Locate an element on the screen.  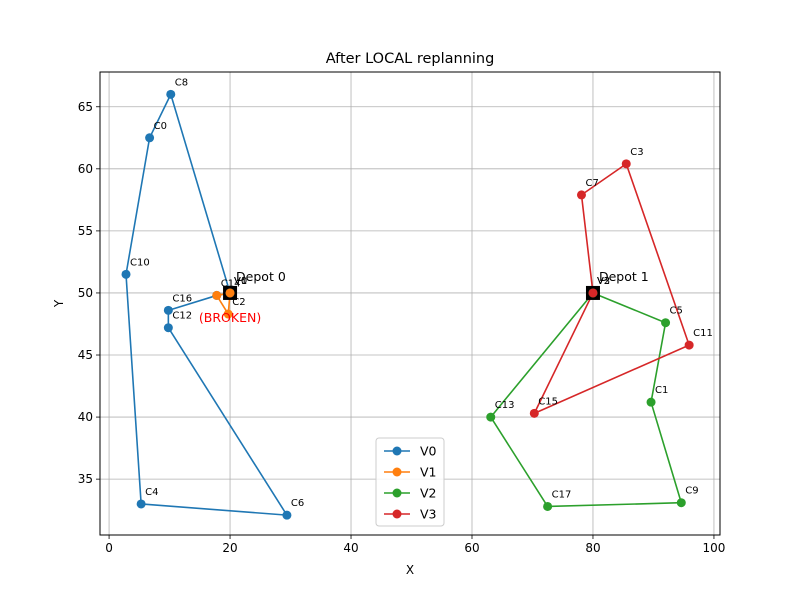
legend-label: V3 is located at coordinates (428, 514).